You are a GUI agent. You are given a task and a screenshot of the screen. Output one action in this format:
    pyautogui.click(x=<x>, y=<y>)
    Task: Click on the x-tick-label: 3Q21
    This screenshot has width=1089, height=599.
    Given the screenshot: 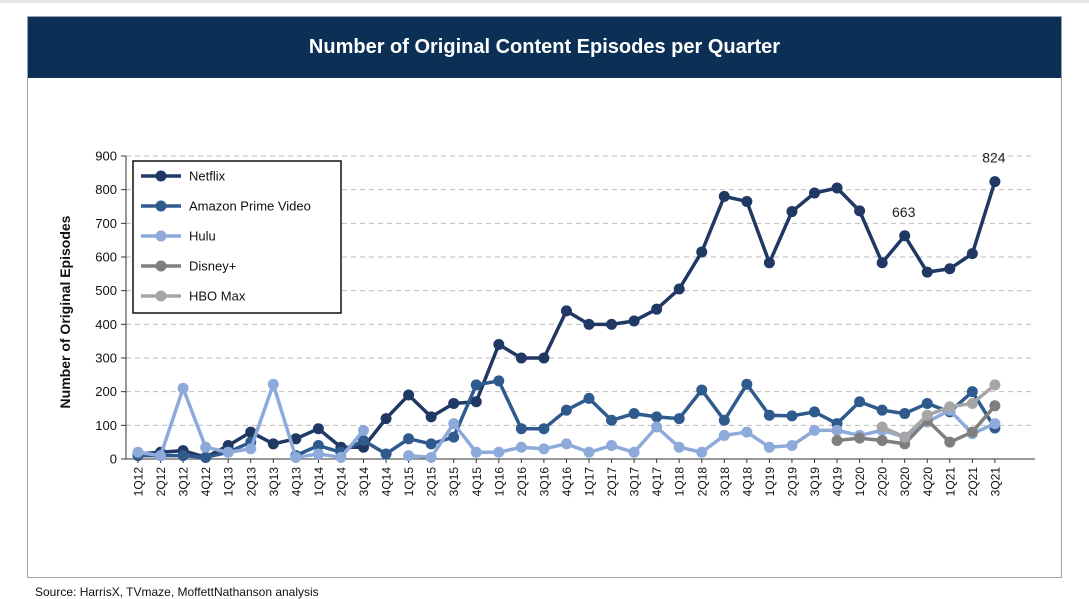 What is the action you would take?
    pyautogui.click(x=995, y=482)
    